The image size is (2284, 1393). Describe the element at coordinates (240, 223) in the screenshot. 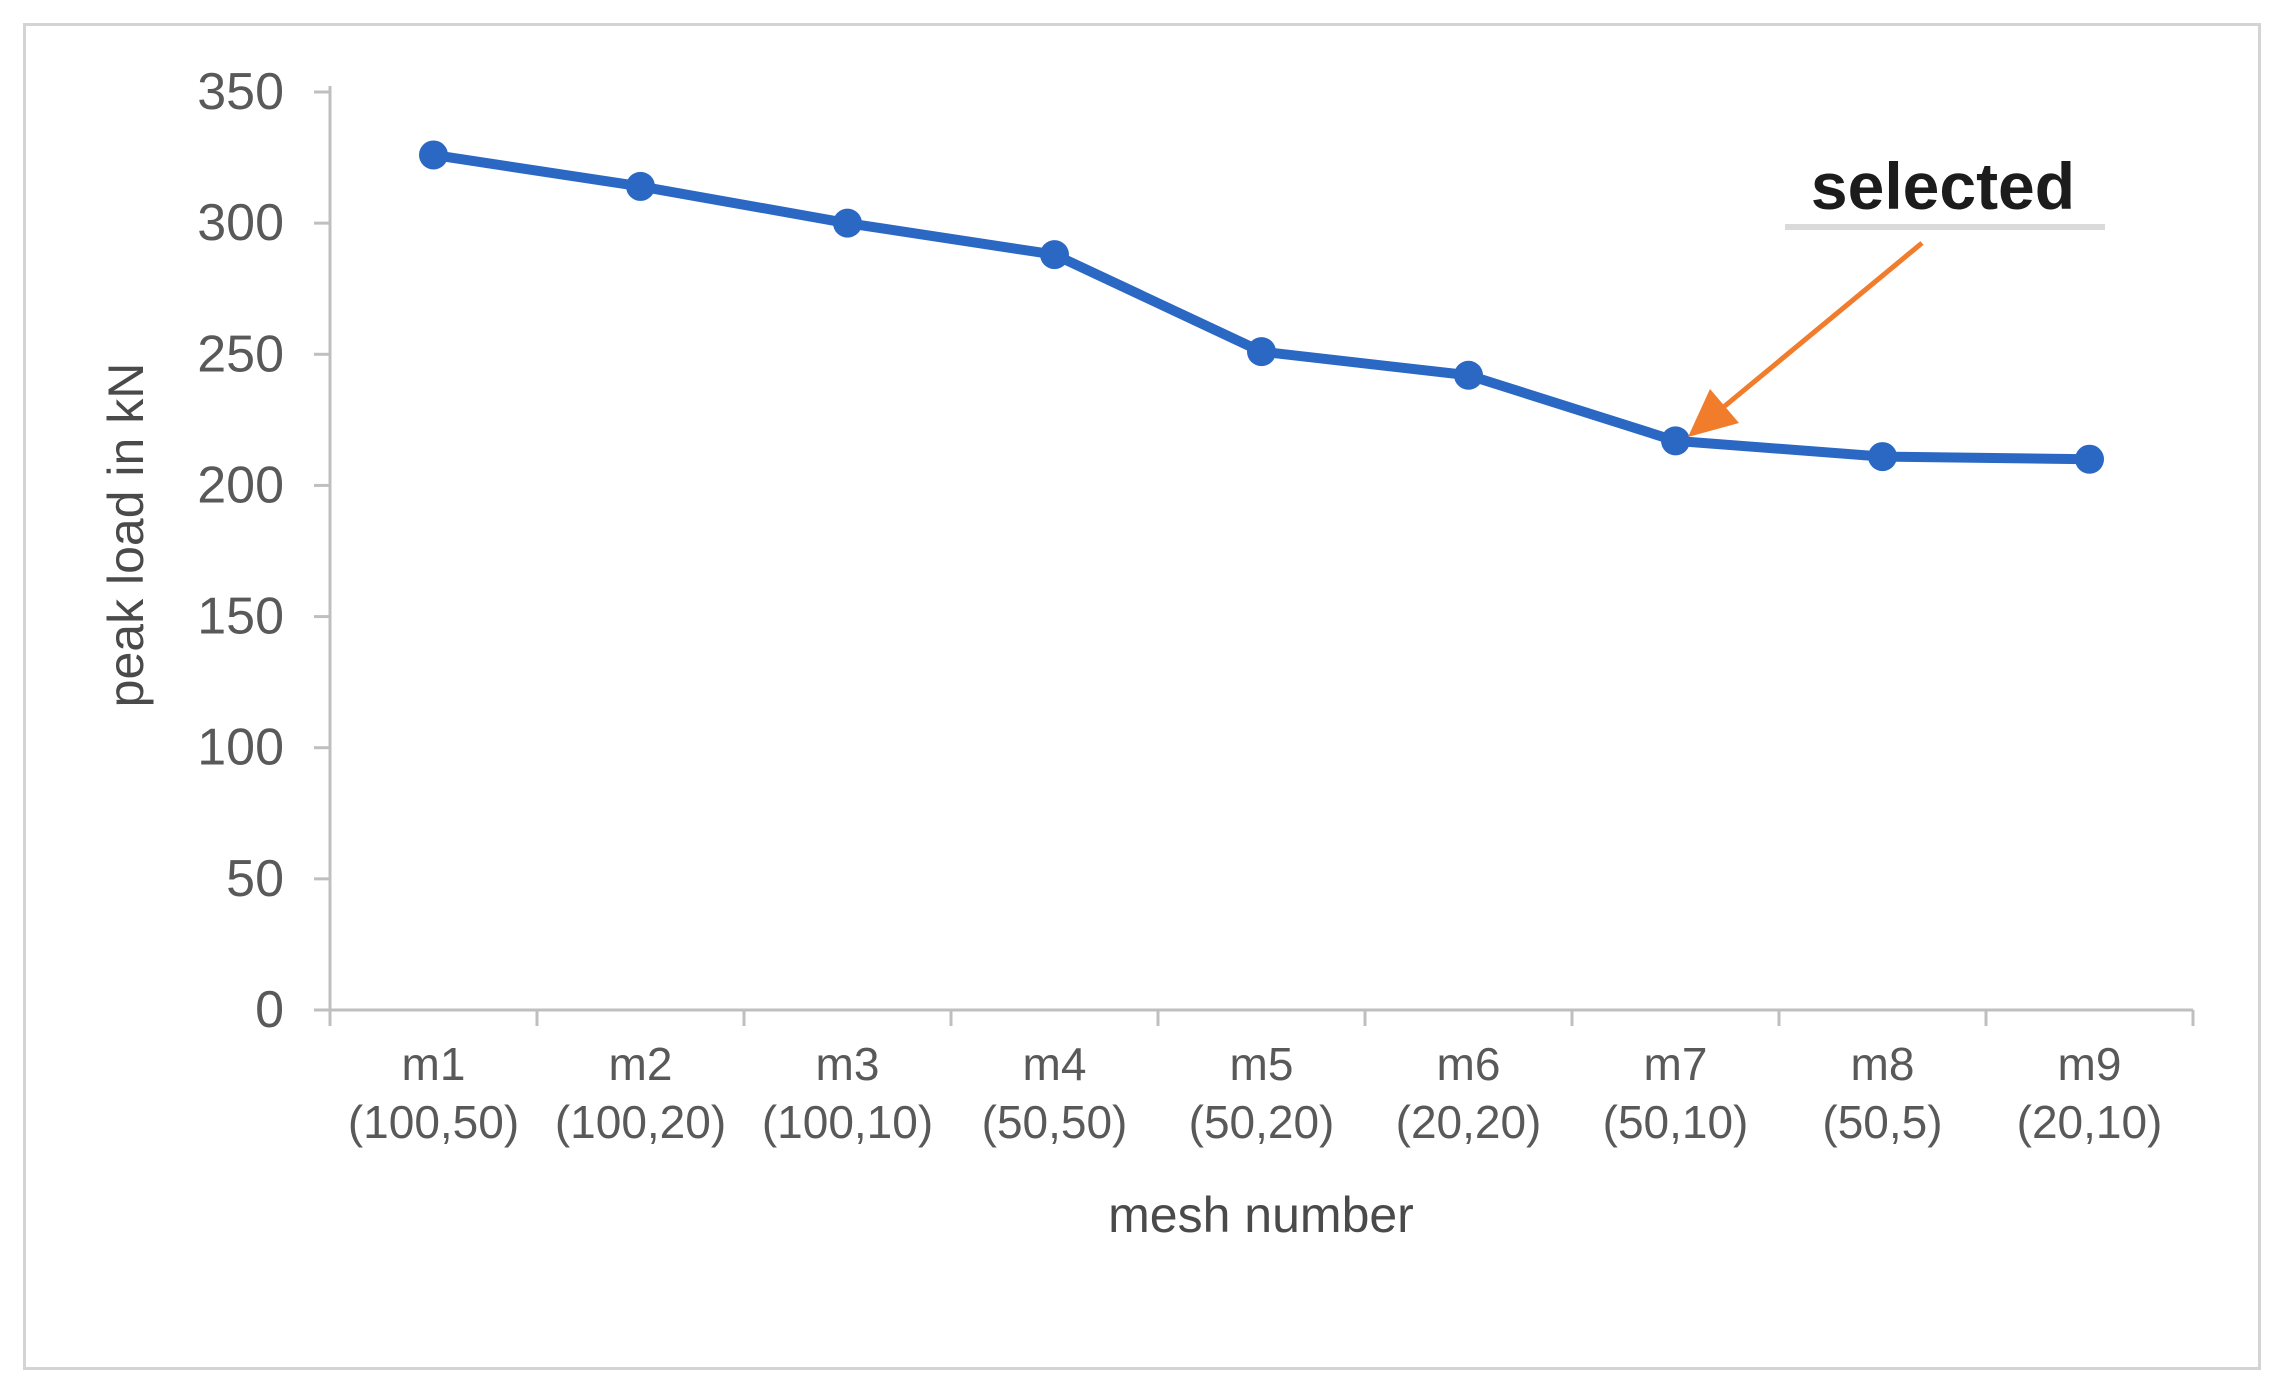

I see `y-tick-label: 300` at that location.